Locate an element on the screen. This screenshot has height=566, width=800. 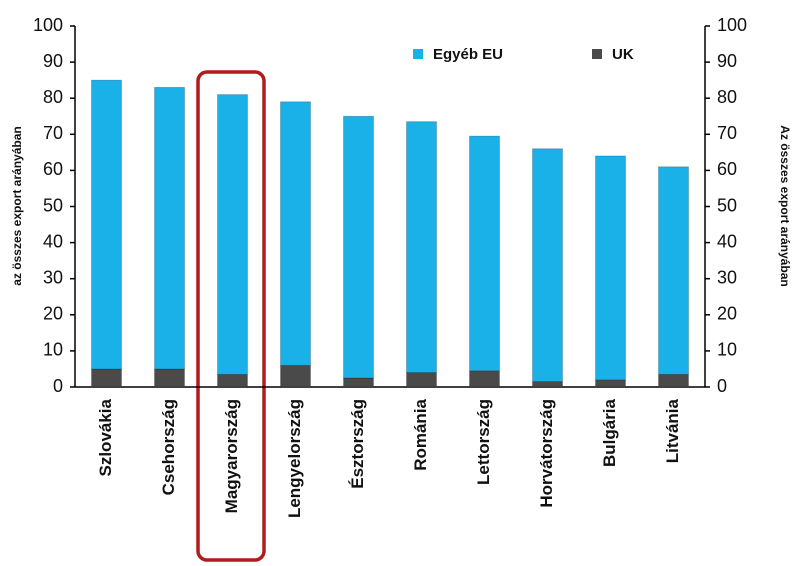
y2-tick-label: 100 is located at coordinates (732, 25).